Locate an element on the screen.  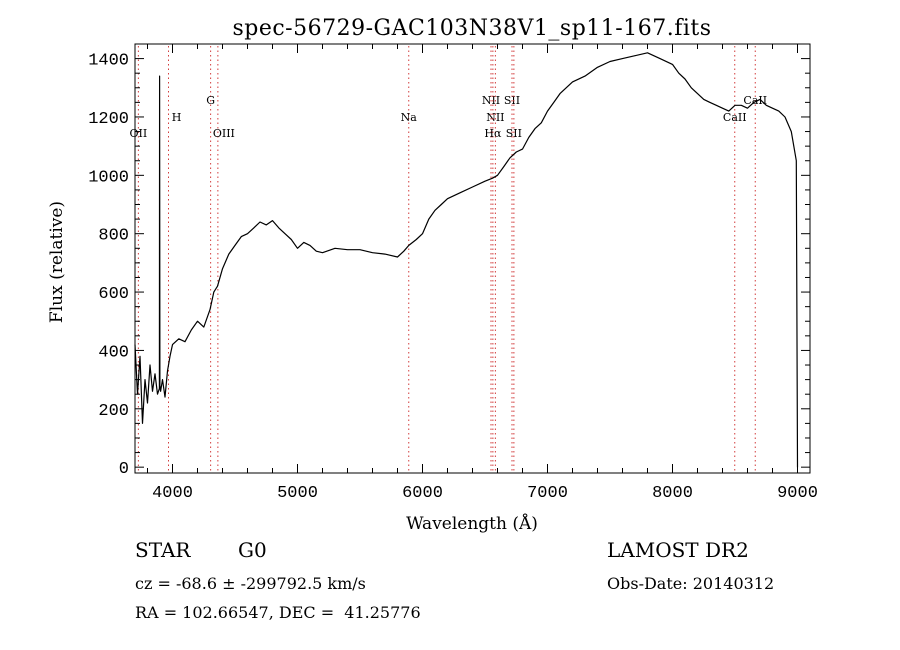
object-class-text: STAR is located at coordinates (163, 550).